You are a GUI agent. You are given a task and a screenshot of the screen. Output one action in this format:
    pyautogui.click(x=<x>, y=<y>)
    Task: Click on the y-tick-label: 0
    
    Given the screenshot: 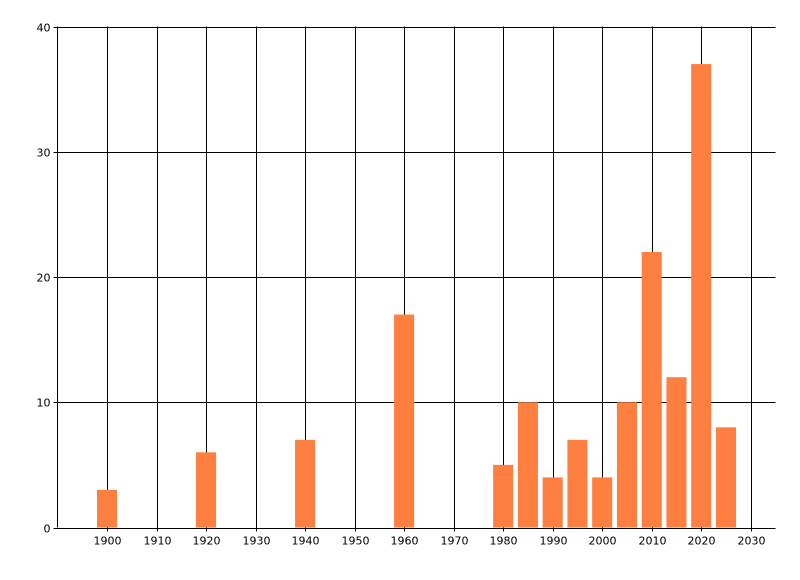 What is the action you would take?
    pyautogui.click(x=47, y=529)
    